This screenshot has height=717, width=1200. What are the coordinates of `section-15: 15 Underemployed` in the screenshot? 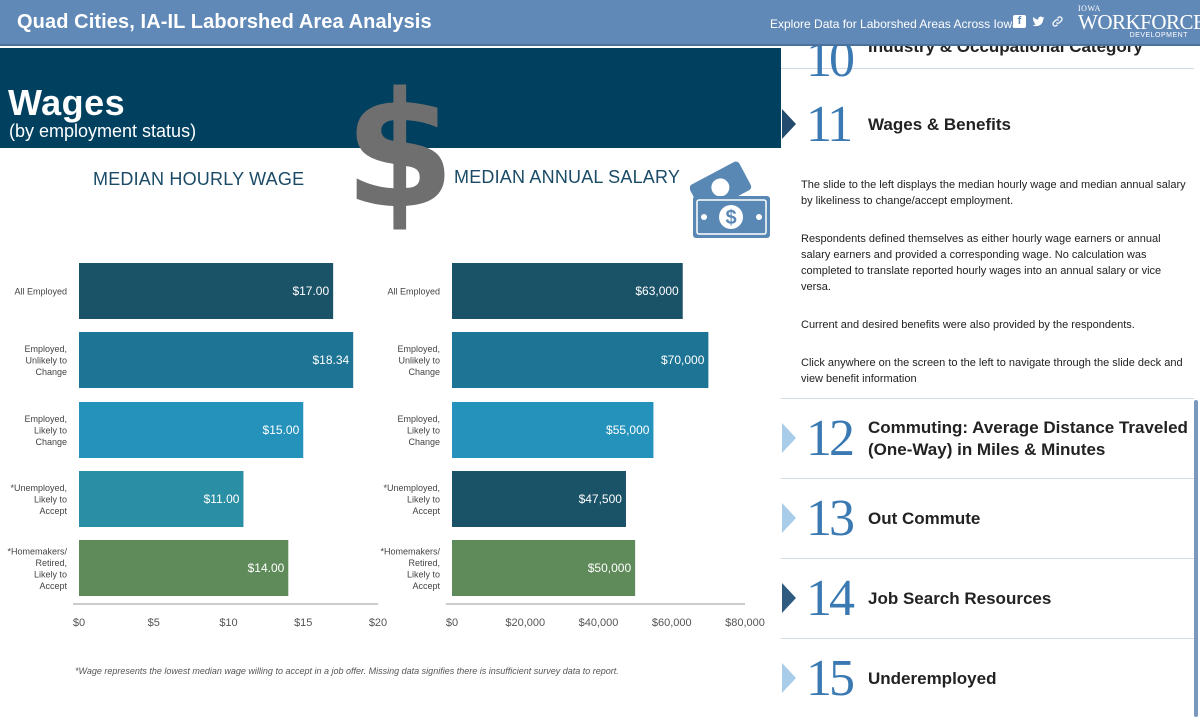 It's located at (987, 678).